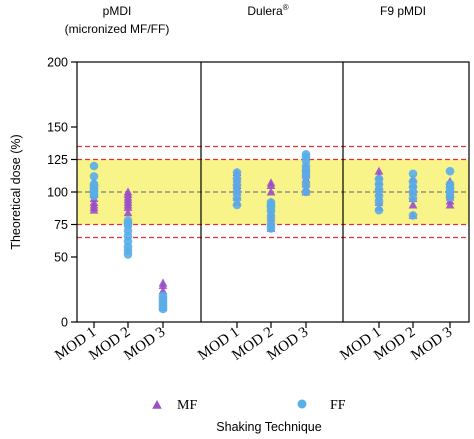 The image size is (474, 439). I want to click on y-axis-title: Theoretical dose (%), so click(16, 191).